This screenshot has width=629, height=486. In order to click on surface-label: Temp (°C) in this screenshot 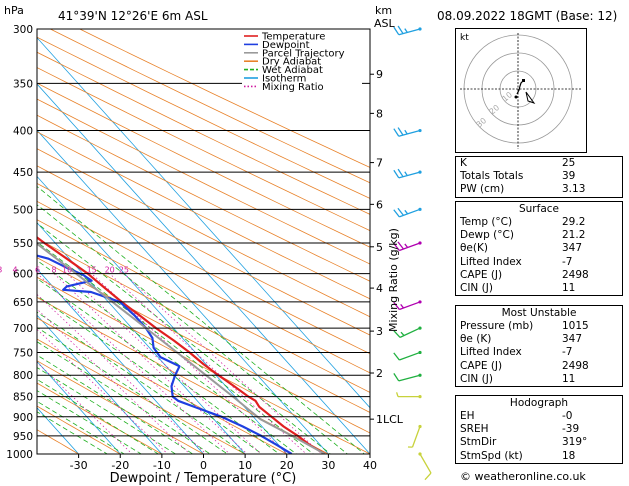, I will do `click(486, 222)`.